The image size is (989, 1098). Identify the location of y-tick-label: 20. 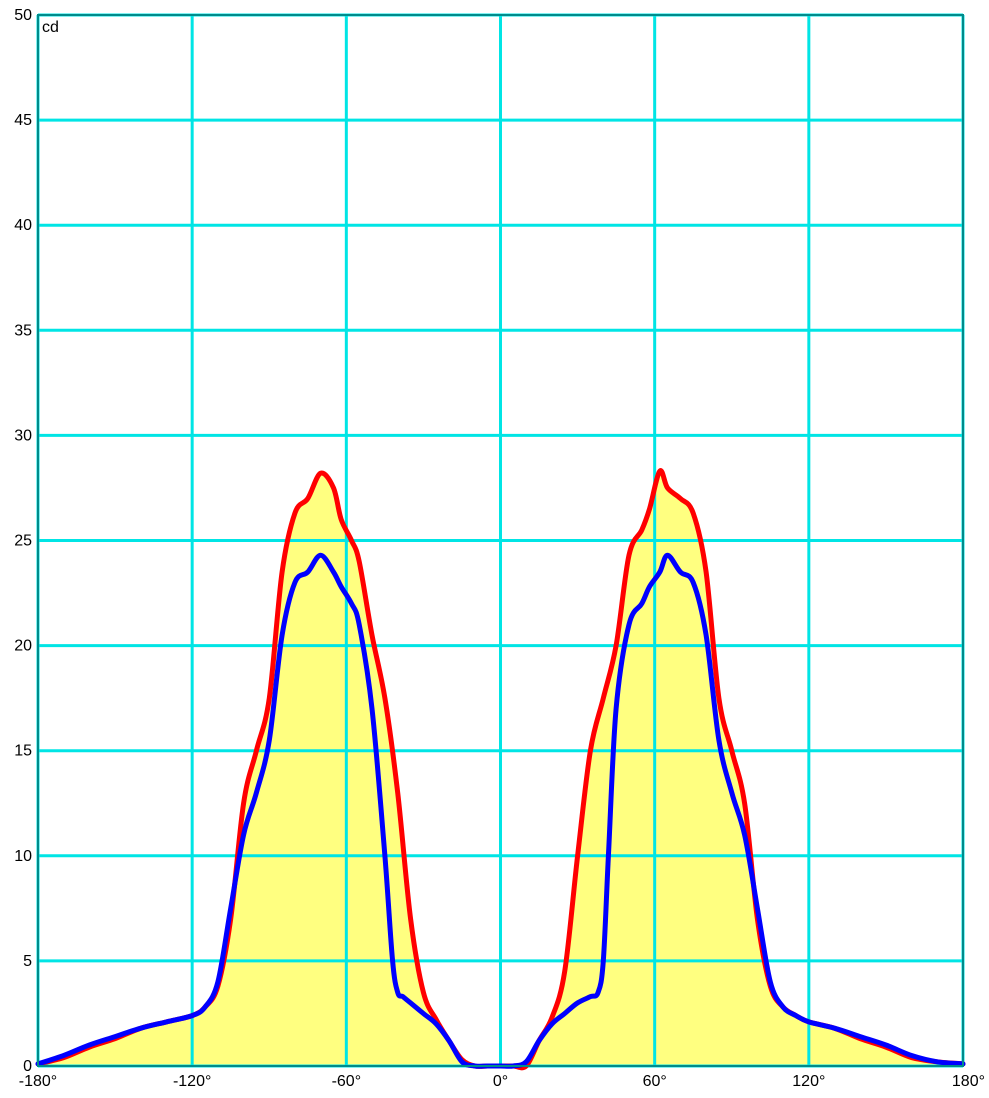
(23, 646).